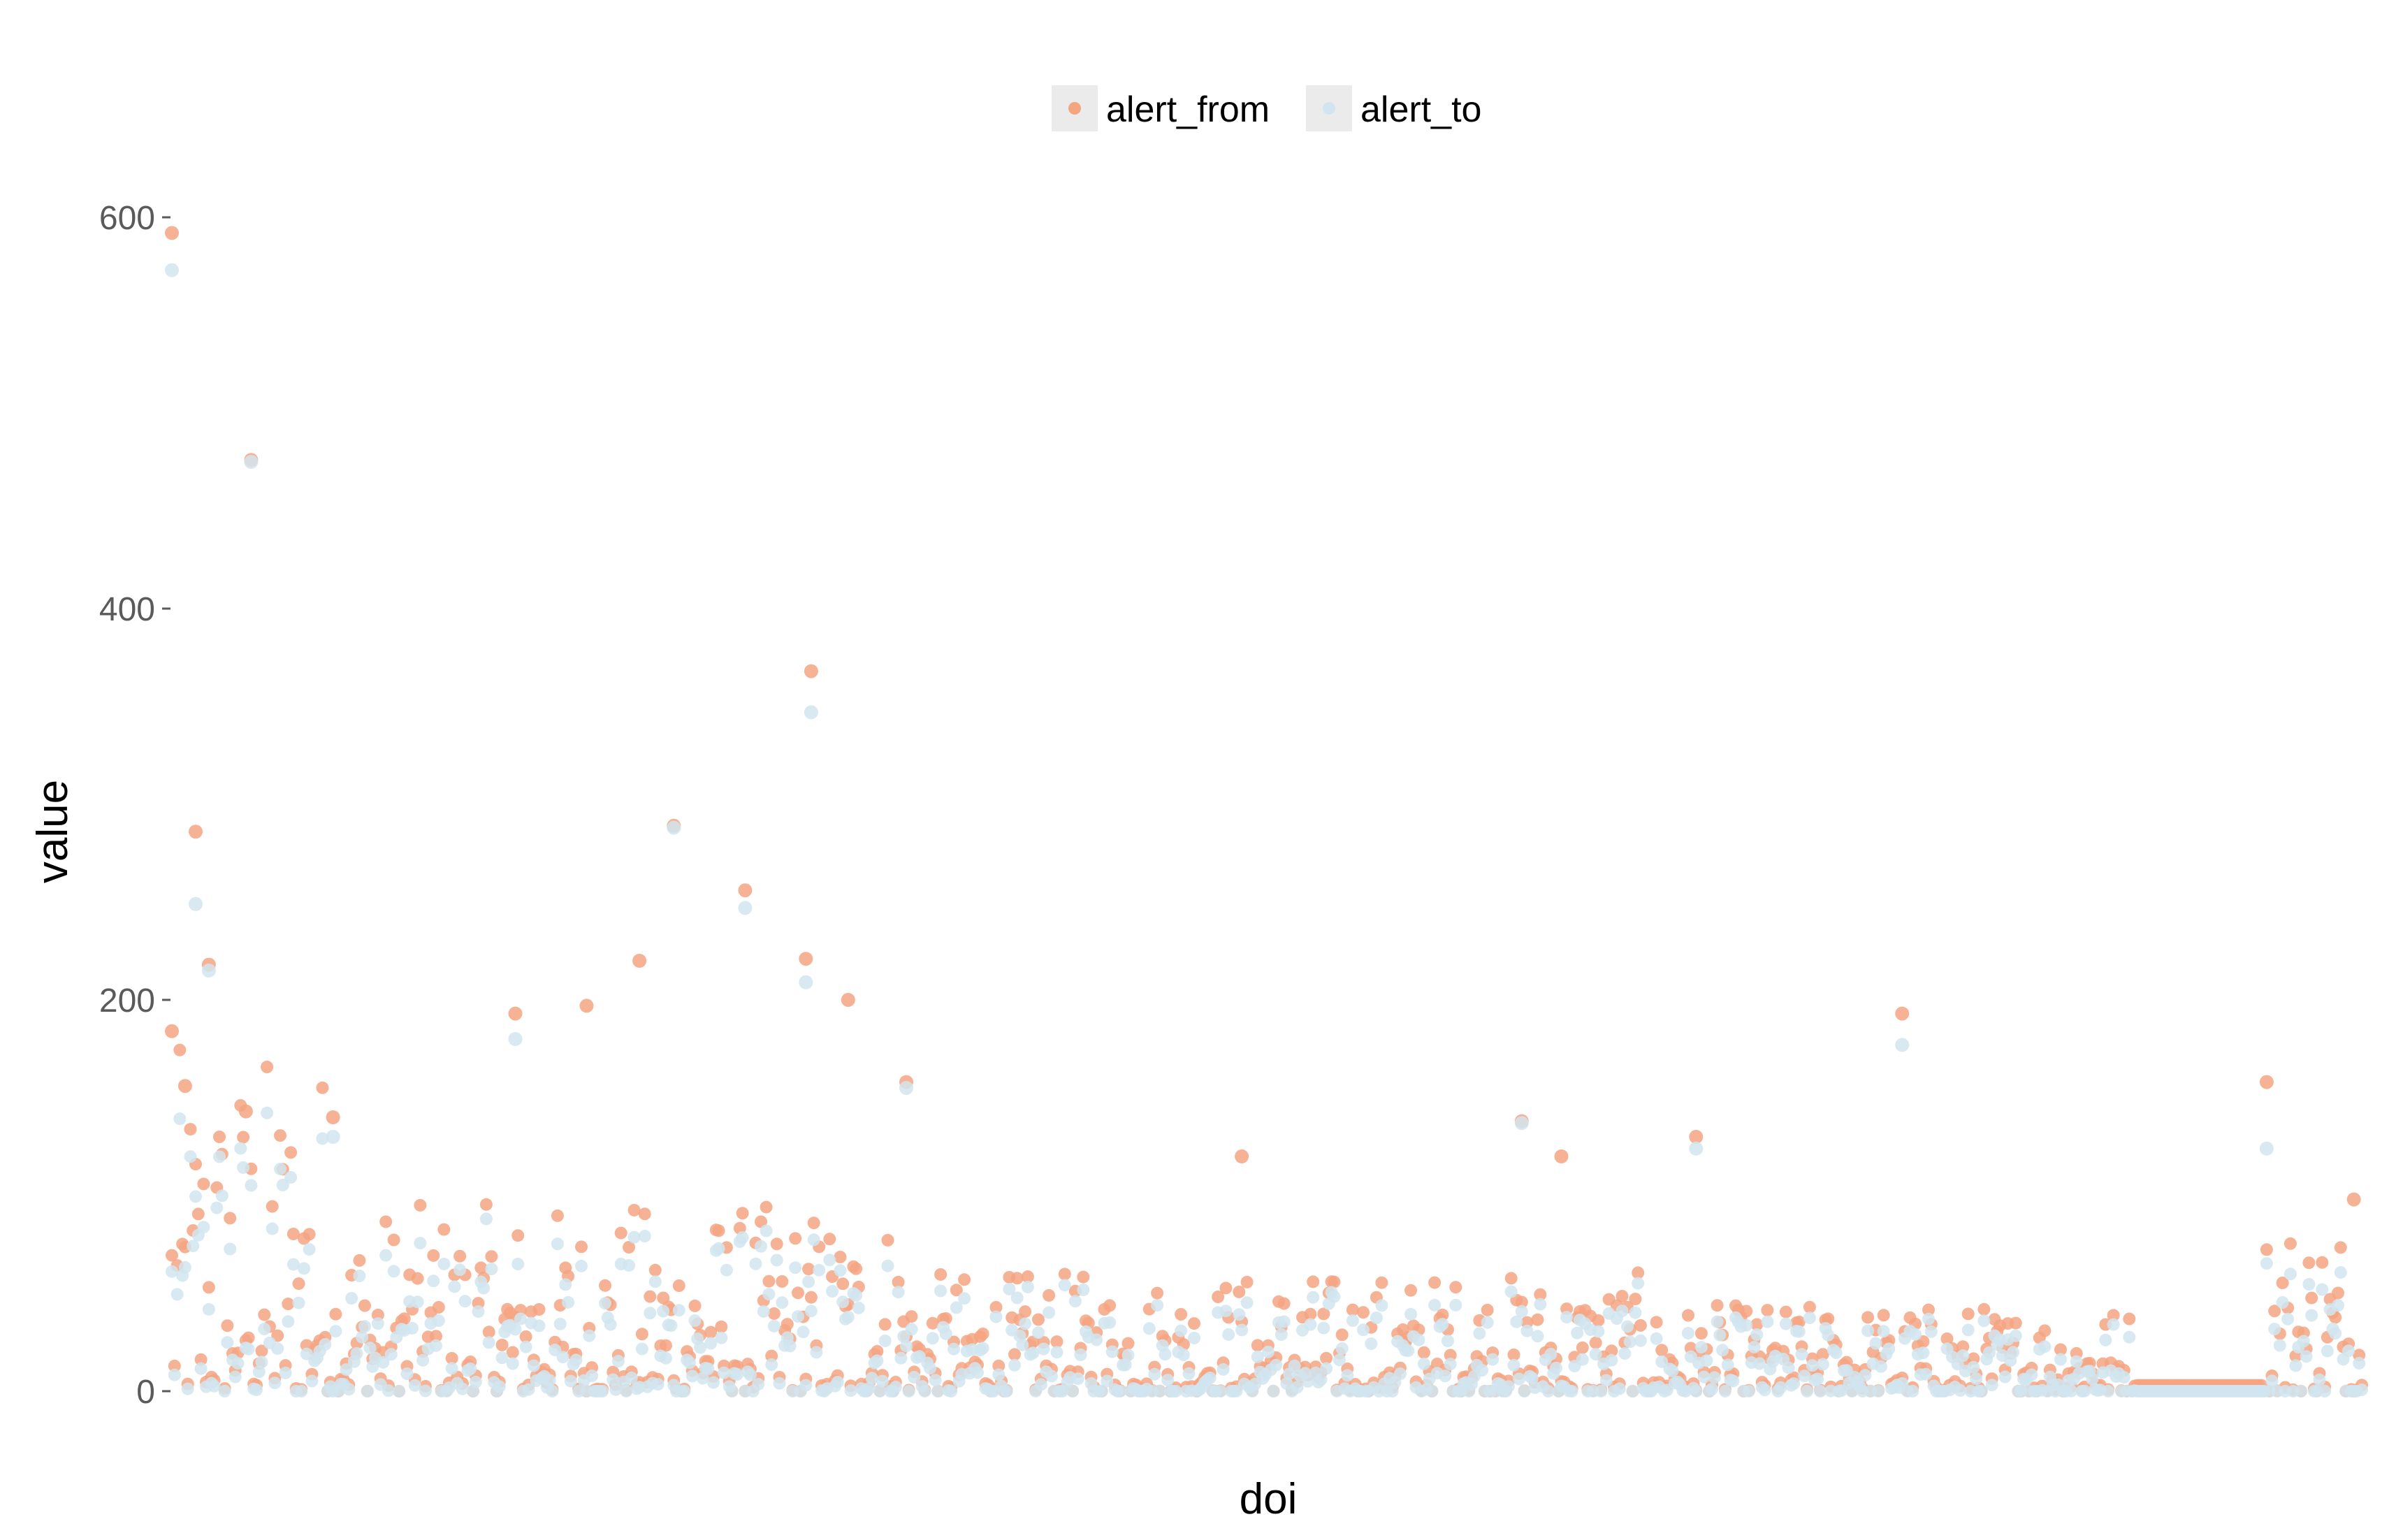  What do you see at coordinates (134, 805) in the screenshot?
I see `y-axis: 0 200 400 600` at bounding box center [134, 805].